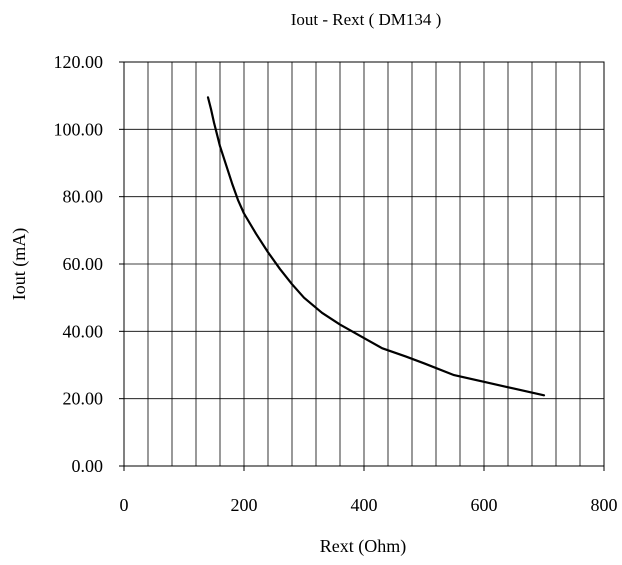 Image resolution: width=622 pixels, height=565 pixels. What do you see at coordinates (364, 505) in the screenshot?
I see `x-tick-label: 400` at bounding box center [364, 505].